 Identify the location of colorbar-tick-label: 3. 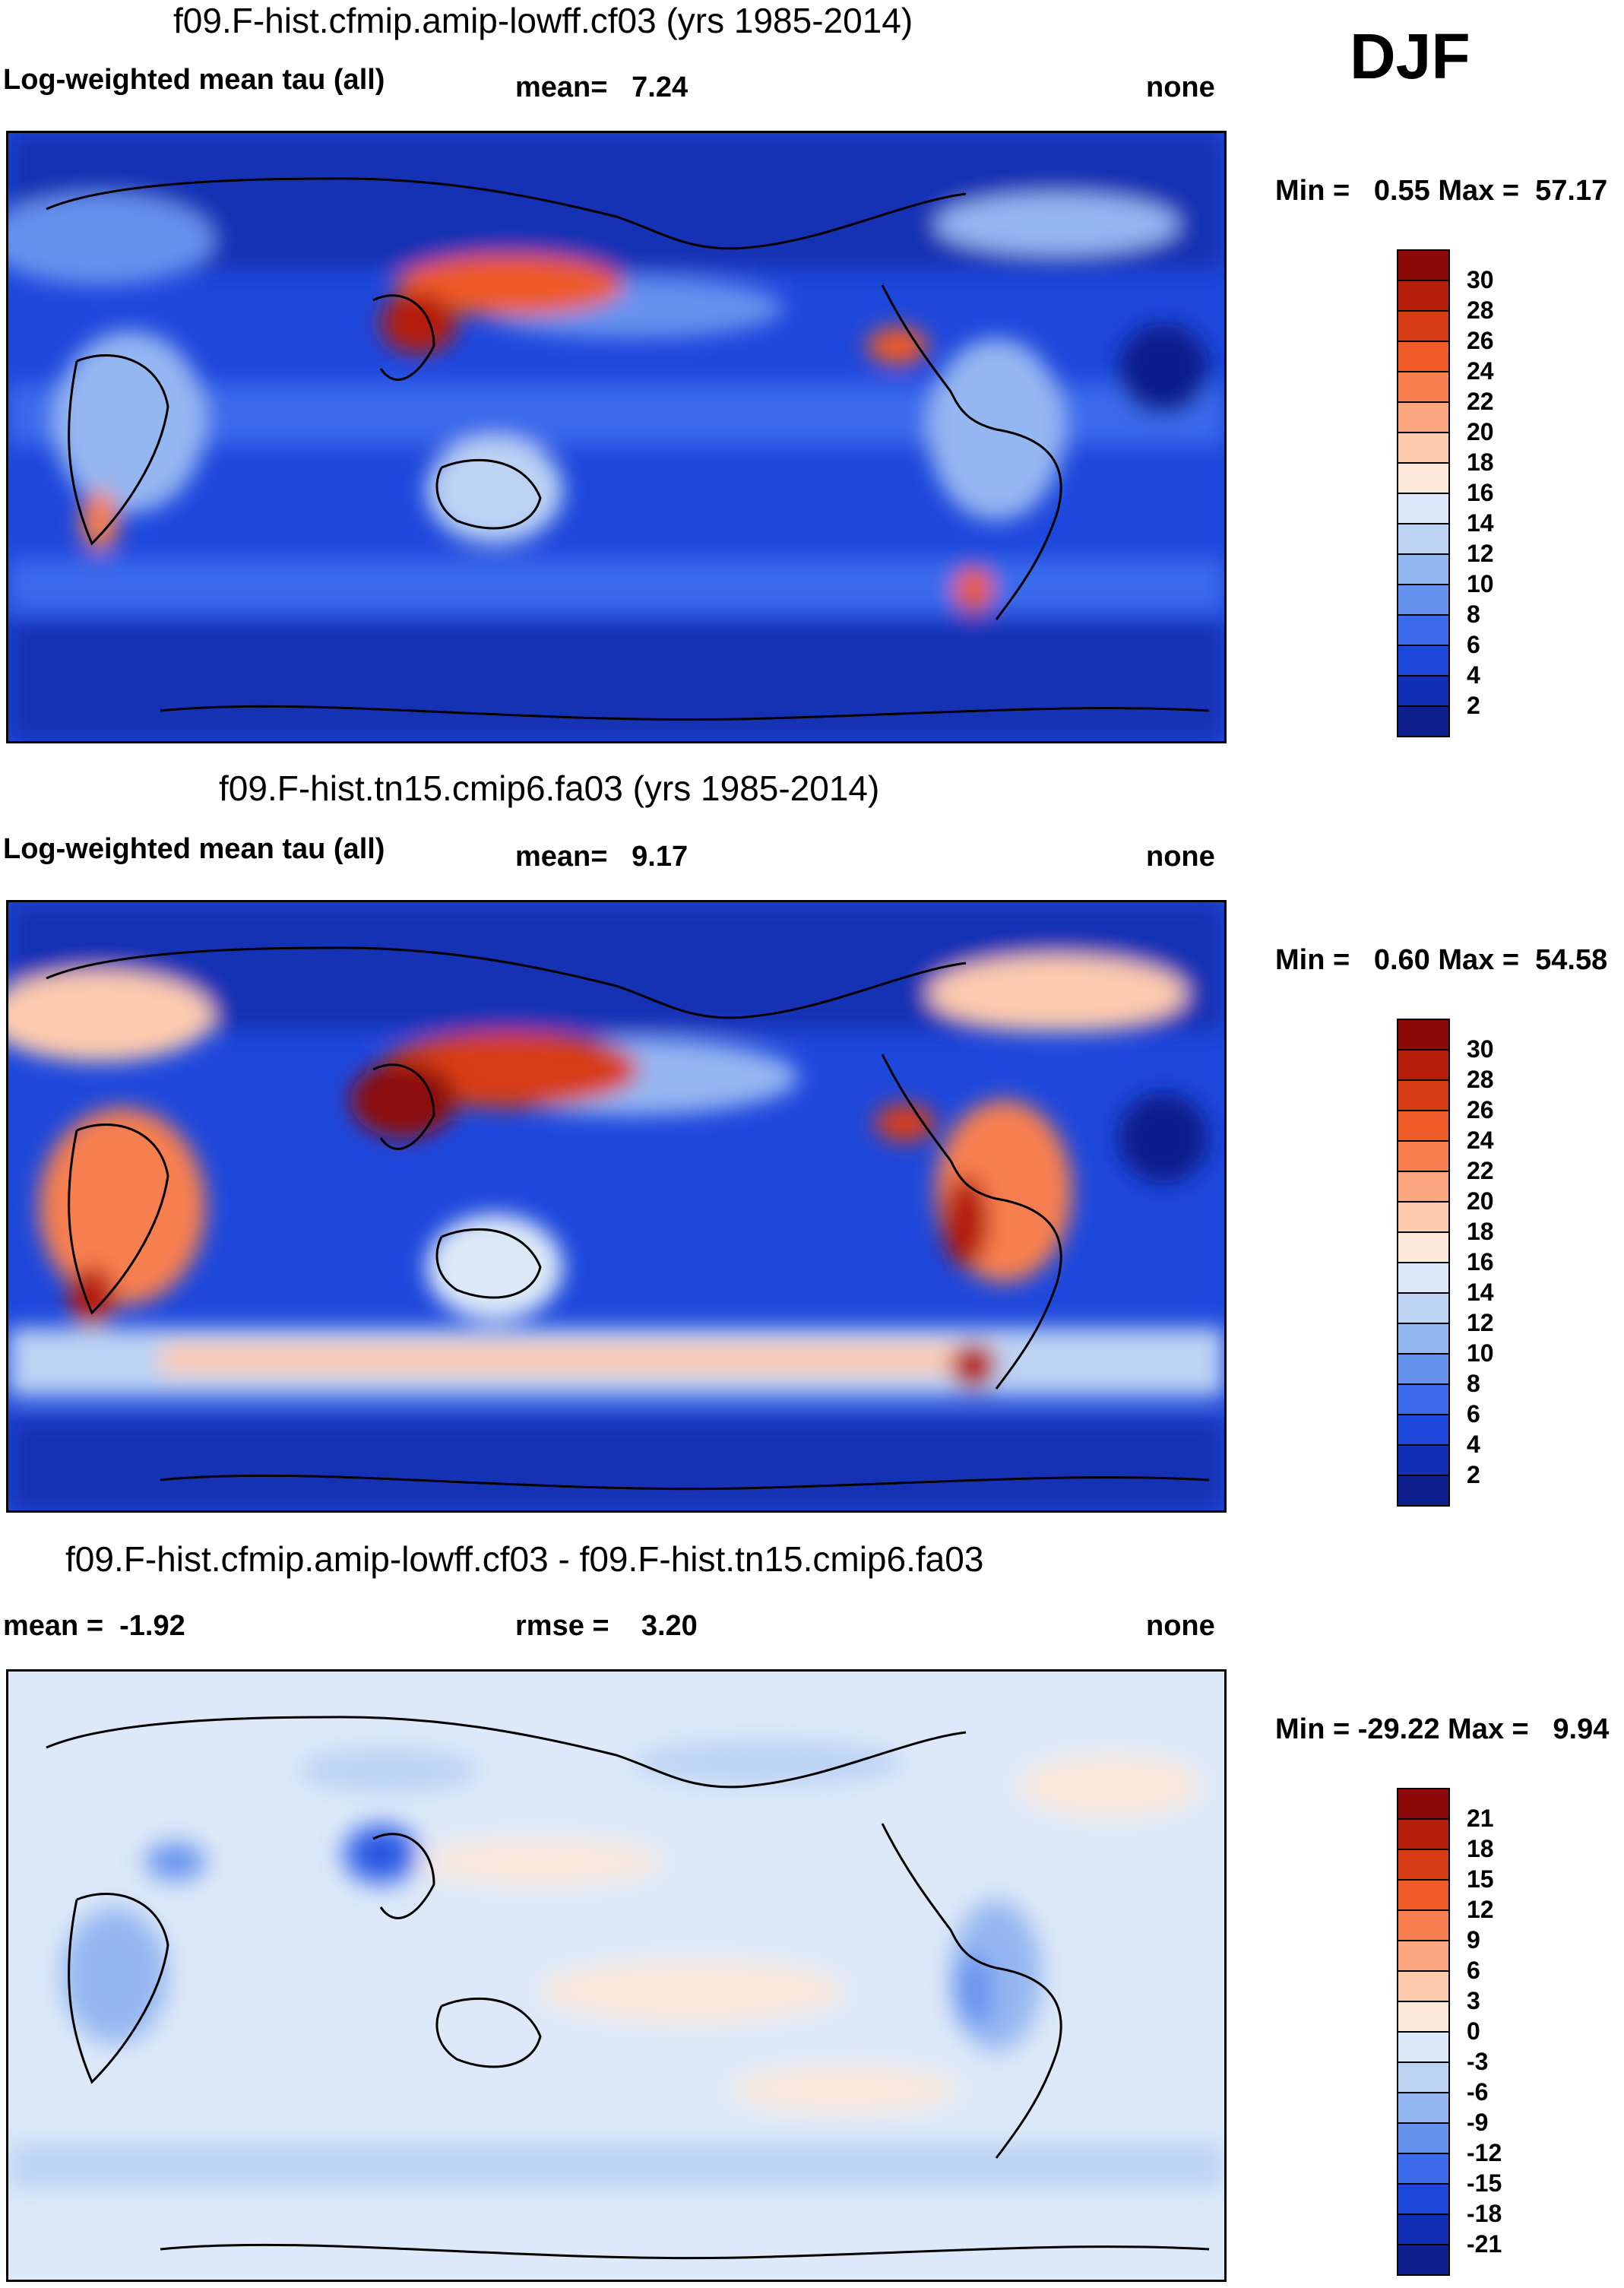
(1474, 2001).